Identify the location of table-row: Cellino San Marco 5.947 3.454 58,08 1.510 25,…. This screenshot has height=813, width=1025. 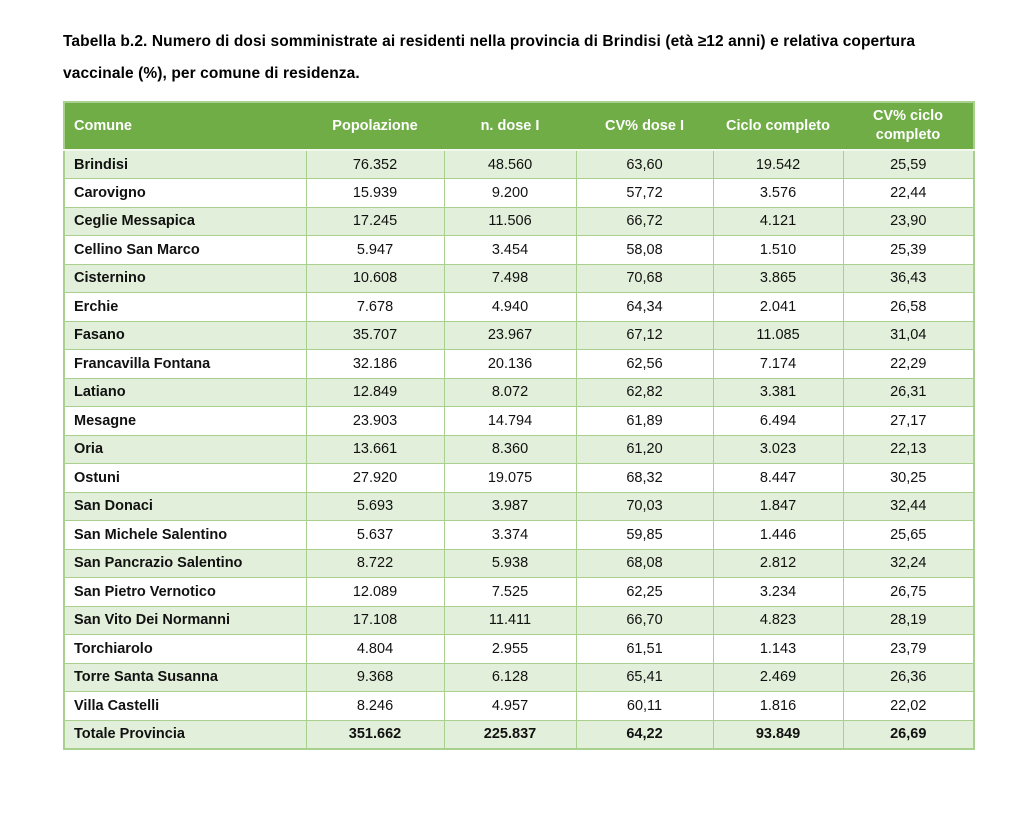
(519, 250).